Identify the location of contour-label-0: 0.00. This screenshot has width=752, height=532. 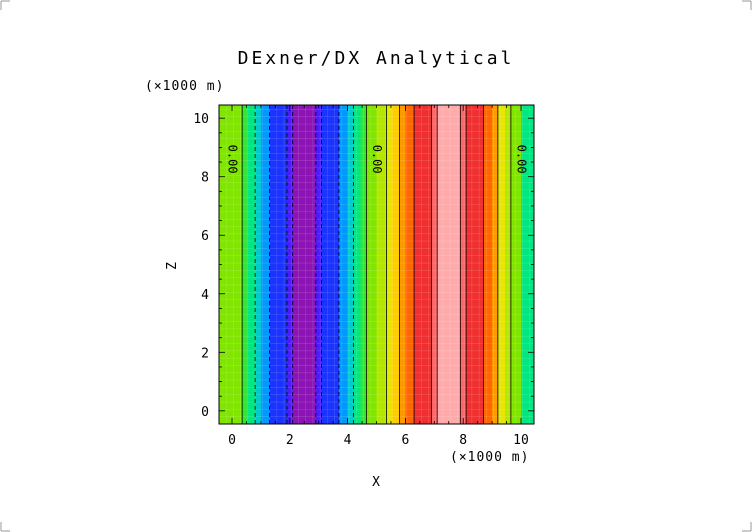
(233, 159).